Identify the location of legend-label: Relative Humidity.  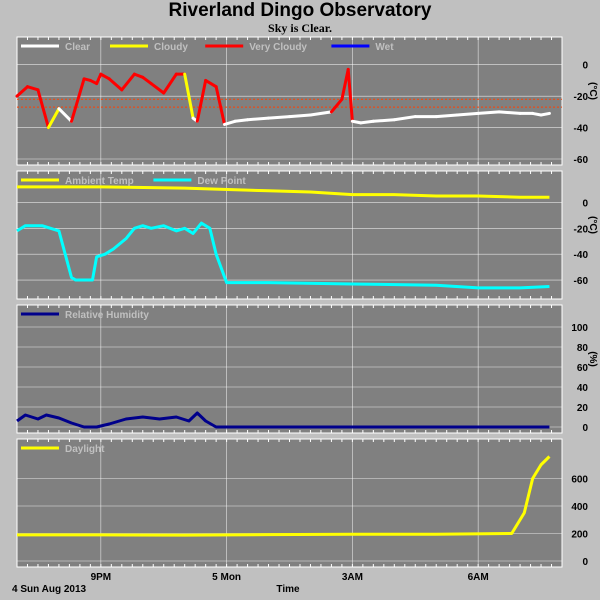
(107, 315).